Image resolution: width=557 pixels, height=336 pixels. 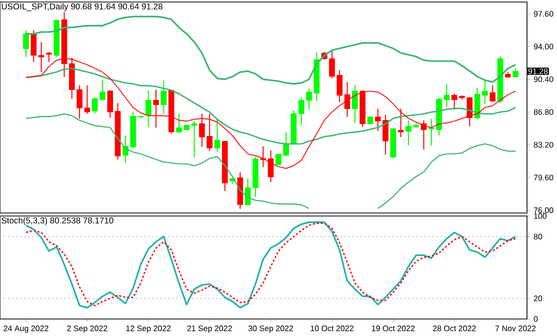 I want to click on x-tick-label: 28 Oct 2022, so click(x=454, y=329).